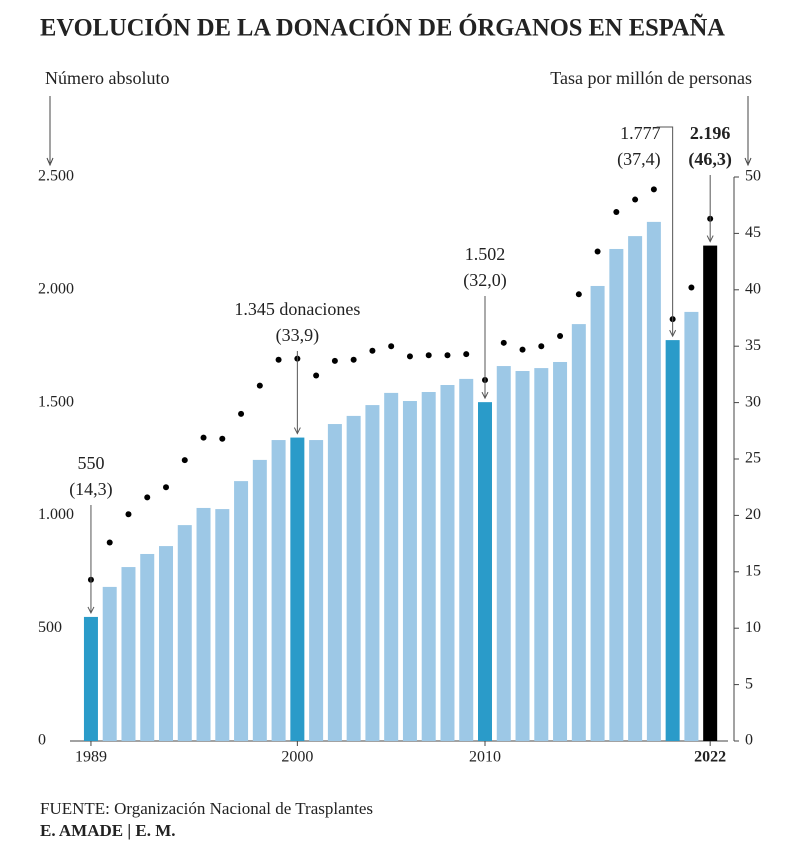 The image size is (800, 855). What do you see at coordinates (485, 280) in the screenshot?
I see `annotation: (32,0)` at bounding box center [485, 280].